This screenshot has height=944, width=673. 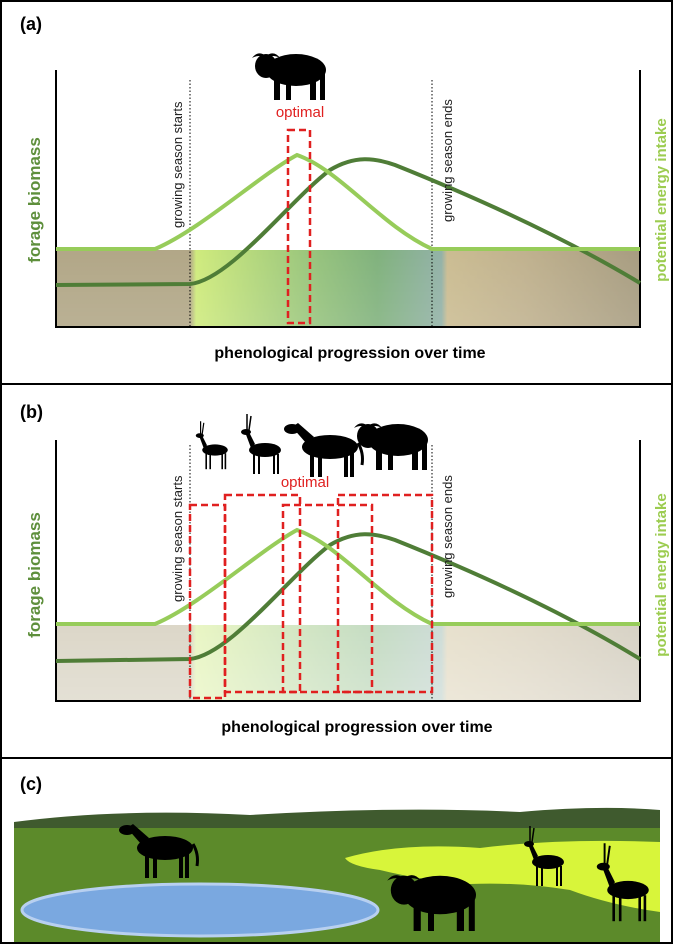 What do you see at coordinates (212, 445) in the screenshot?
I see `gazelle-icon` at bounding box center [212, 445].